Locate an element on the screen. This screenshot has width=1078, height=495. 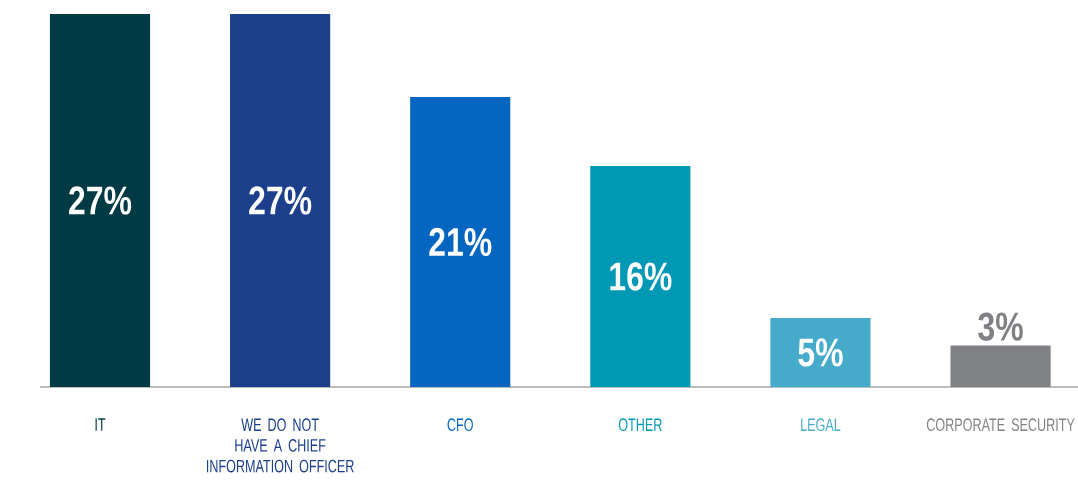
x-tick-label: CORPORATE SECURITY is located at coordinates (1000, 425).